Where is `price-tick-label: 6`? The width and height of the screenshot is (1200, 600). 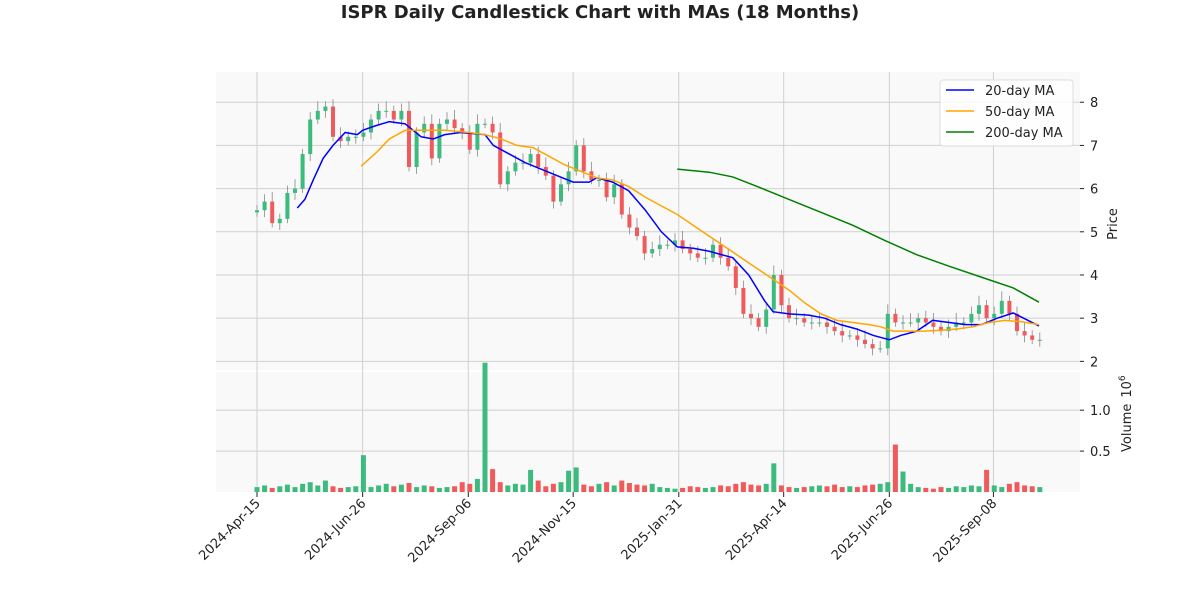 price-tick-label: 6 is located at coordinates (1094, 190).